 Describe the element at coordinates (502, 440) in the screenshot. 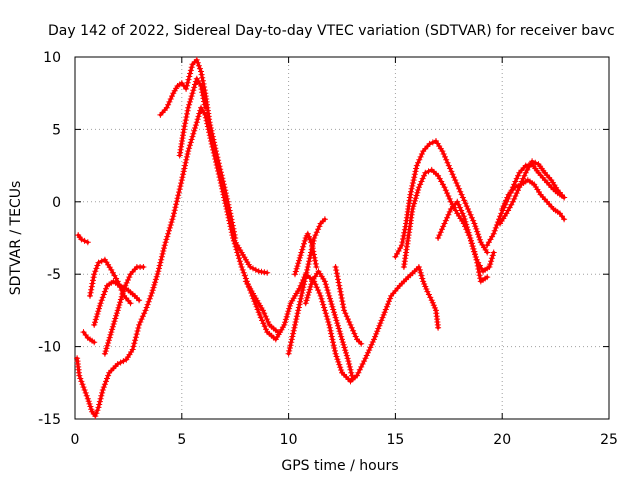

I see `x-tick-label: 20` at that location.